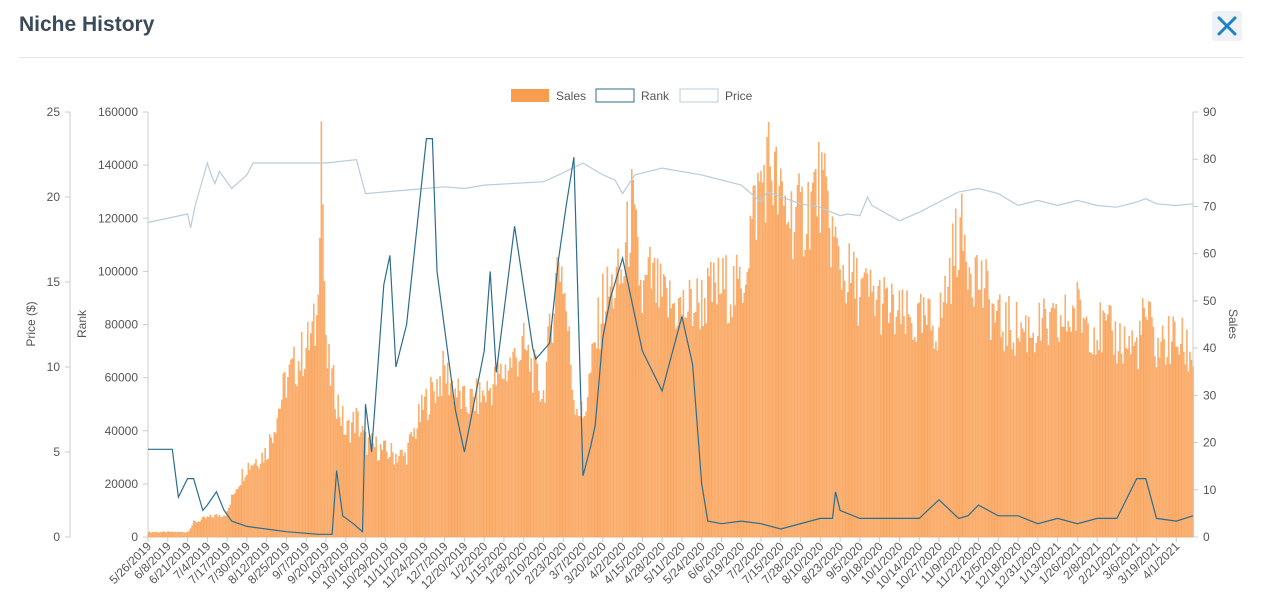  What do you see at coordinates (655, 96) in the screenshot?
I see `legend-label-rank: Rank` at bounding box center [655, 96].